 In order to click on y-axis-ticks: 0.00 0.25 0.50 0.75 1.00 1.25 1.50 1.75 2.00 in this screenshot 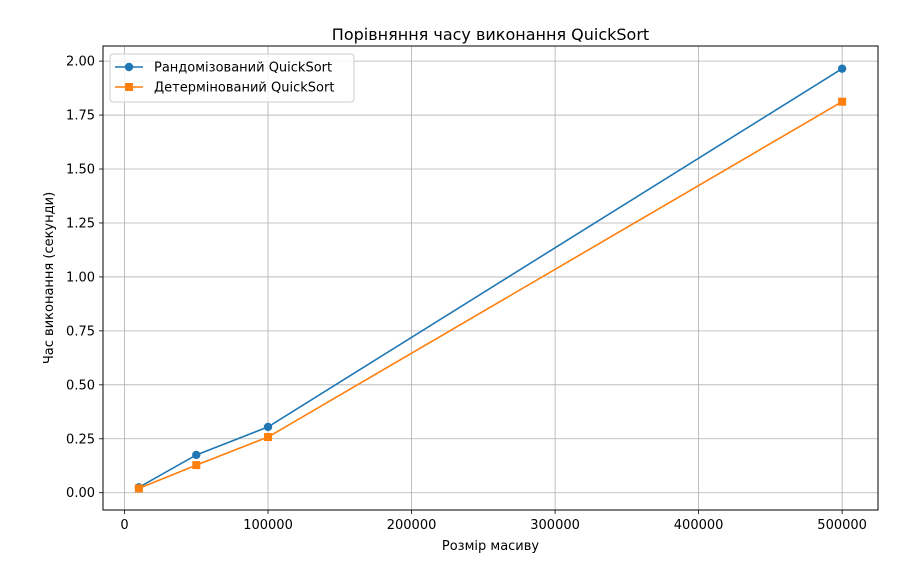, I will do `click(84, 278)`.